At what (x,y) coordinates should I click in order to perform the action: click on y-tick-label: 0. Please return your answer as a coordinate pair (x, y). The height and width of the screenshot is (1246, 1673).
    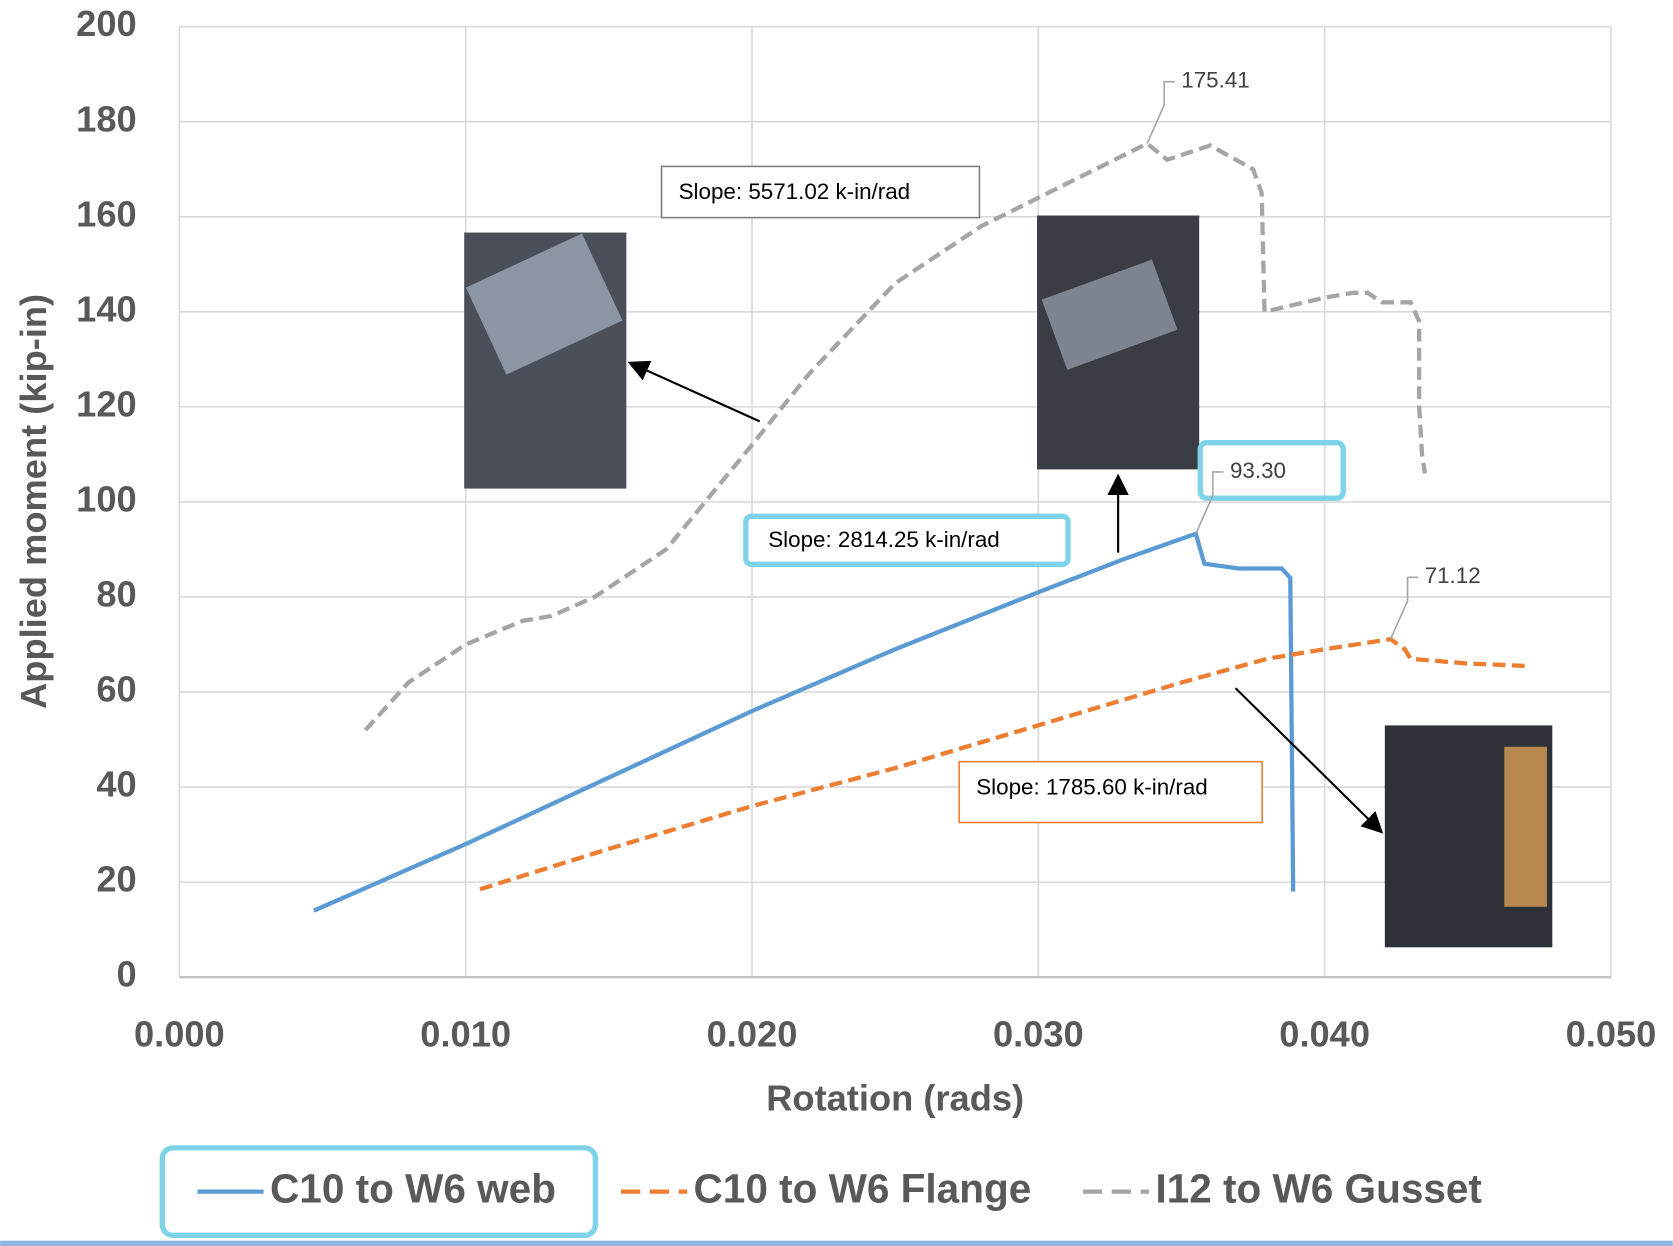
    Looking at the image, I should click on (127, 974).